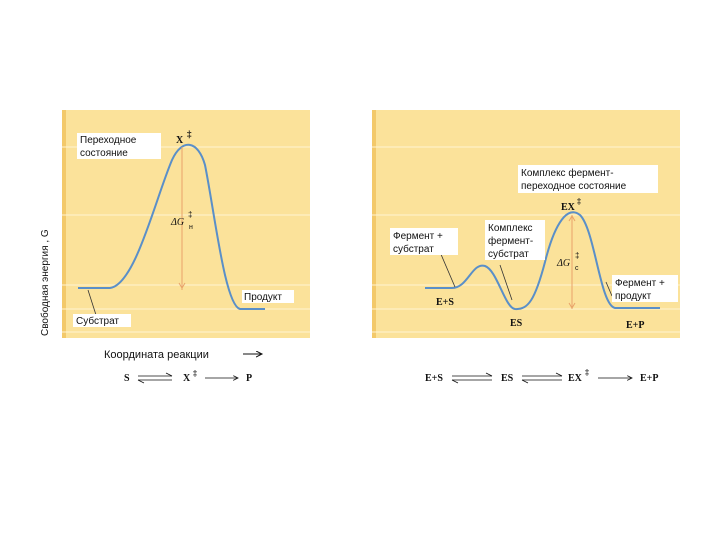 The height and width of the screenshot is (540, 720). What do you see at coordinates (177, 222) in the screenshot?
I see `left-delta-g: ΔG` at bounding box center [177, 222].